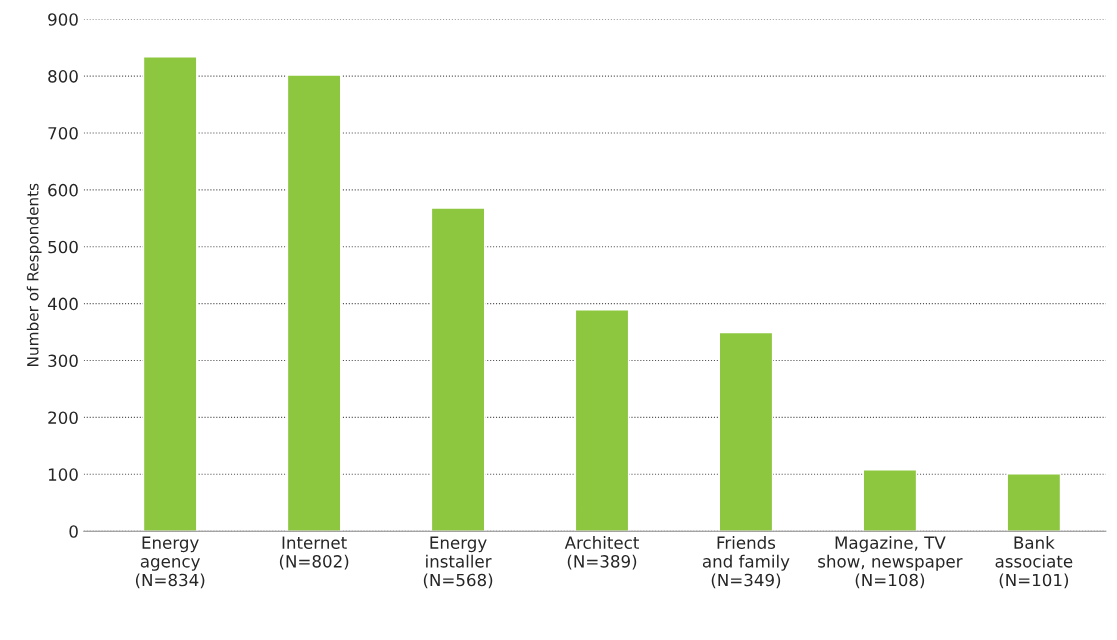 This screenshot has height=640, width=1117. Describe the element at coordinates (34, 274) in the screenshot. I see `y-axis-title: Number of Respondents` at that location.